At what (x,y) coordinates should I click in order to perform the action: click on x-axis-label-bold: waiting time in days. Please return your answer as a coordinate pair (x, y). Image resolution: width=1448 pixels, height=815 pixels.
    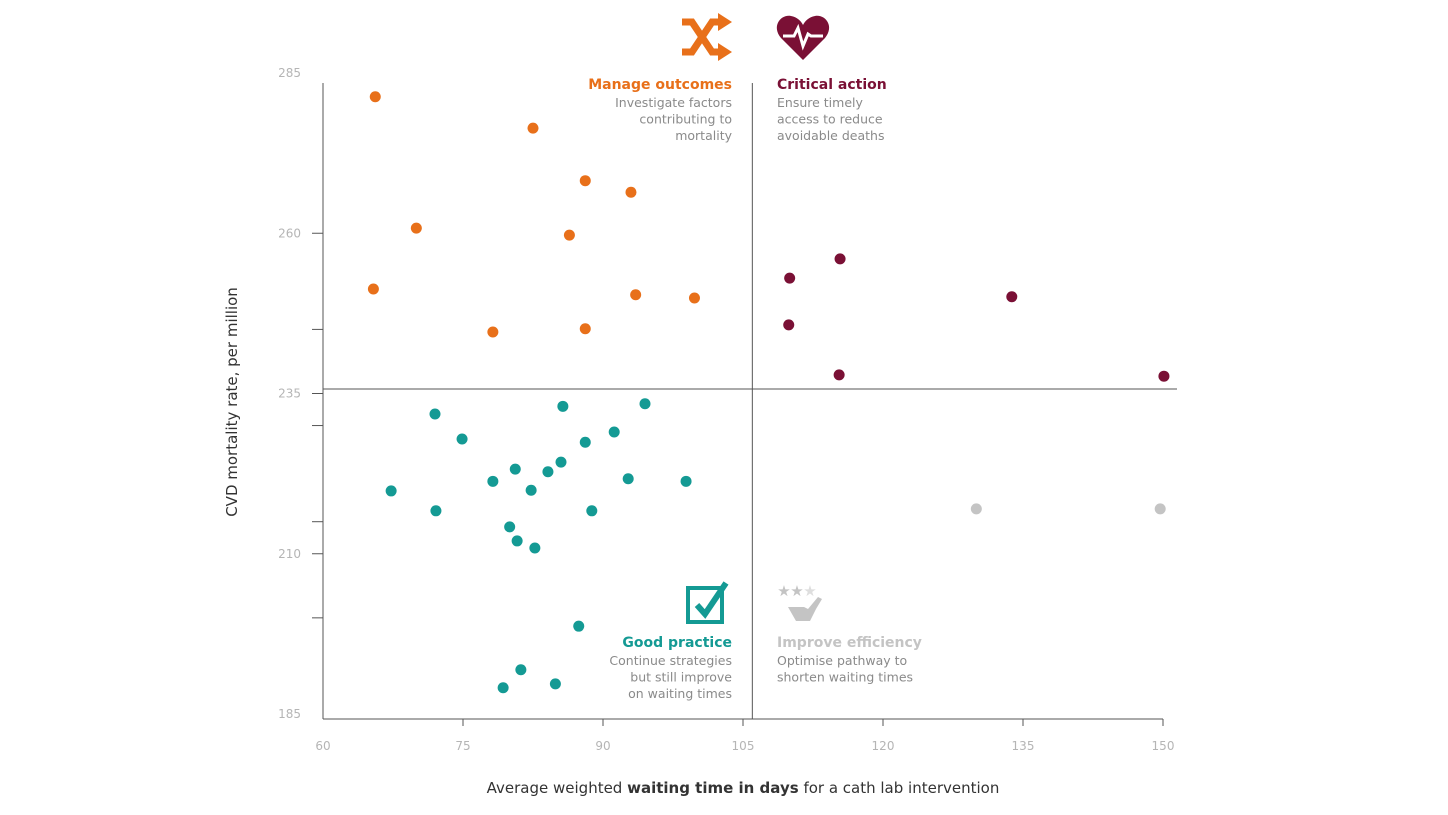
    Looking at the image, I should click on (713, 788).